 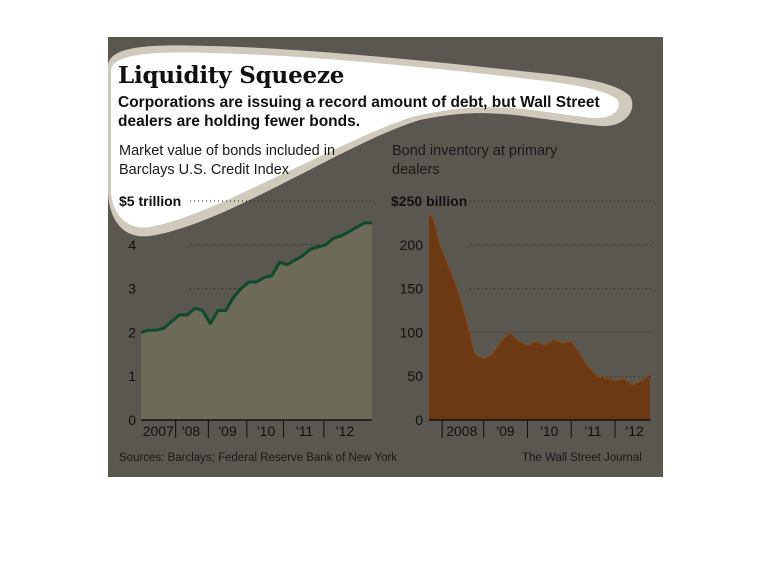 What do you see at coordinates (132, 245) in the screenshot?
I see `left-chart-y-tick-label: 4` at bounding box center [132, 245].